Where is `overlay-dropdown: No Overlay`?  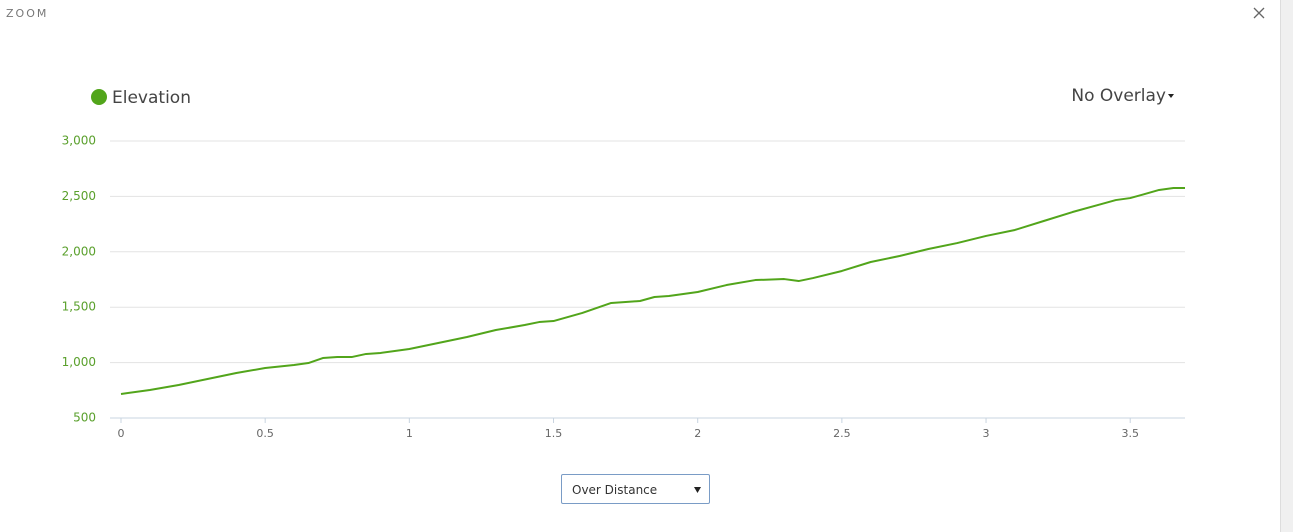 overlay-dropdown: No Overlay is located at coordinates (1123, 96).